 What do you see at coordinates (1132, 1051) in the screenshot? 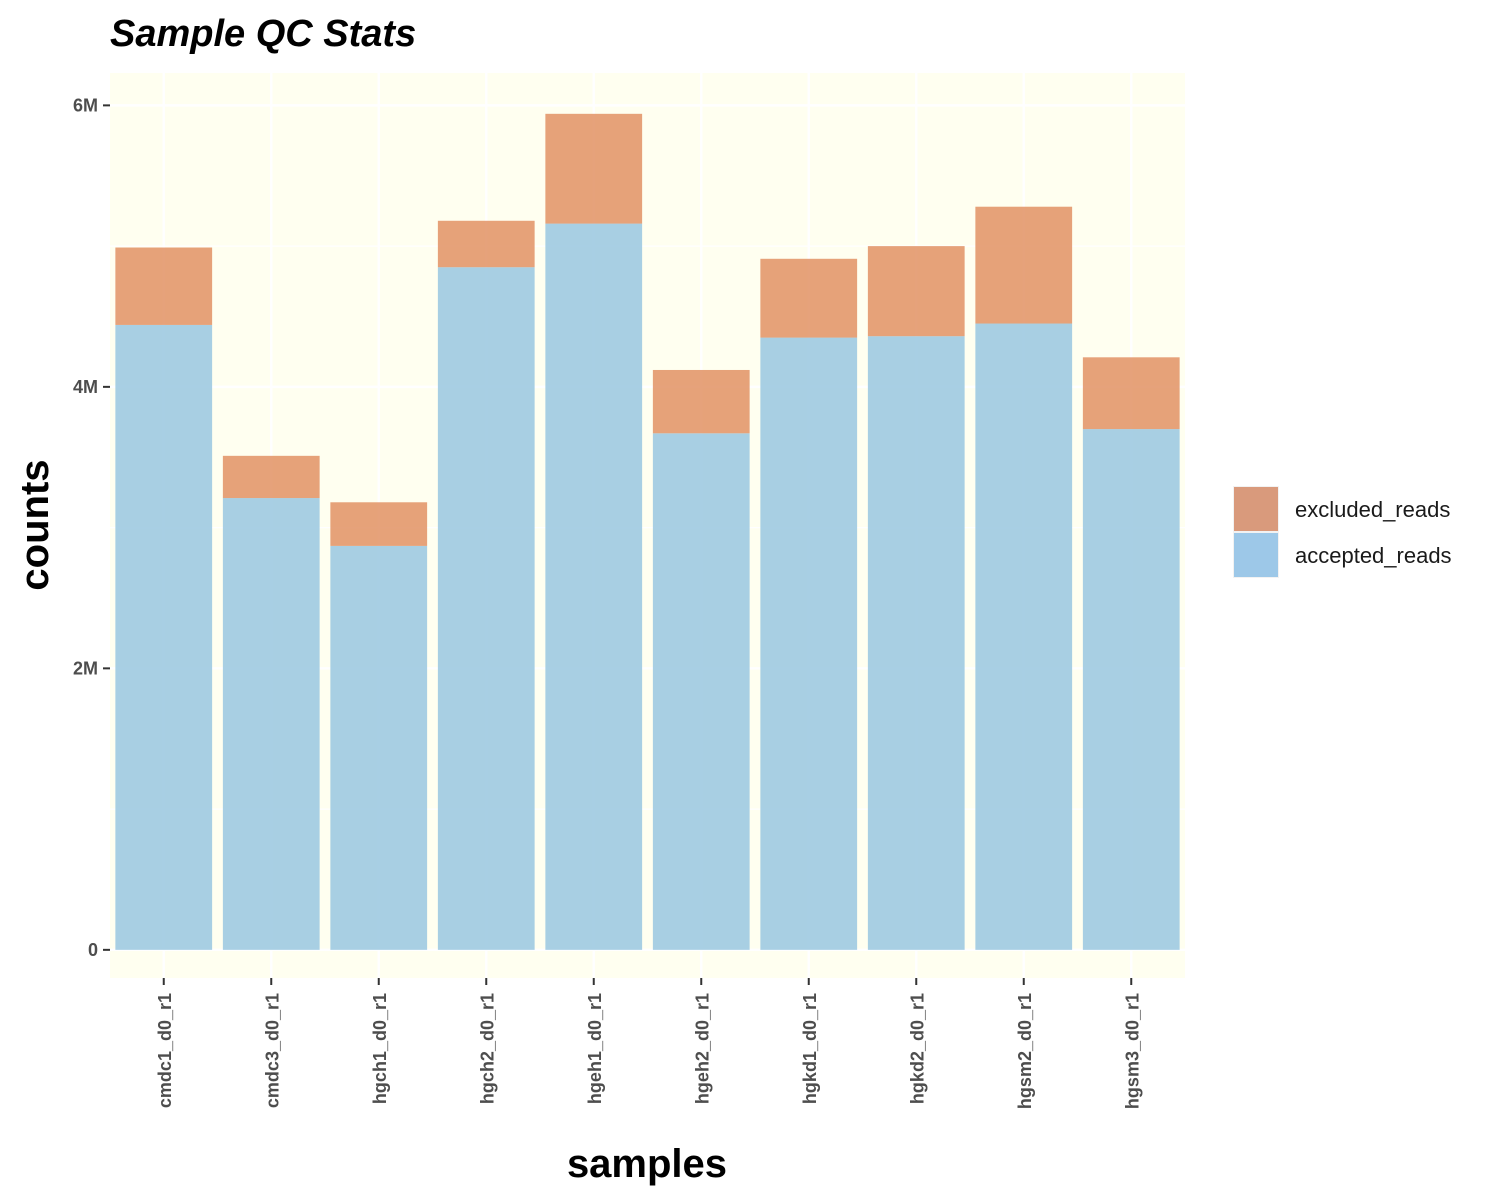
I see `x-tick-label: hgsm3_d0_r1` at bounding box center [1132, 1051].